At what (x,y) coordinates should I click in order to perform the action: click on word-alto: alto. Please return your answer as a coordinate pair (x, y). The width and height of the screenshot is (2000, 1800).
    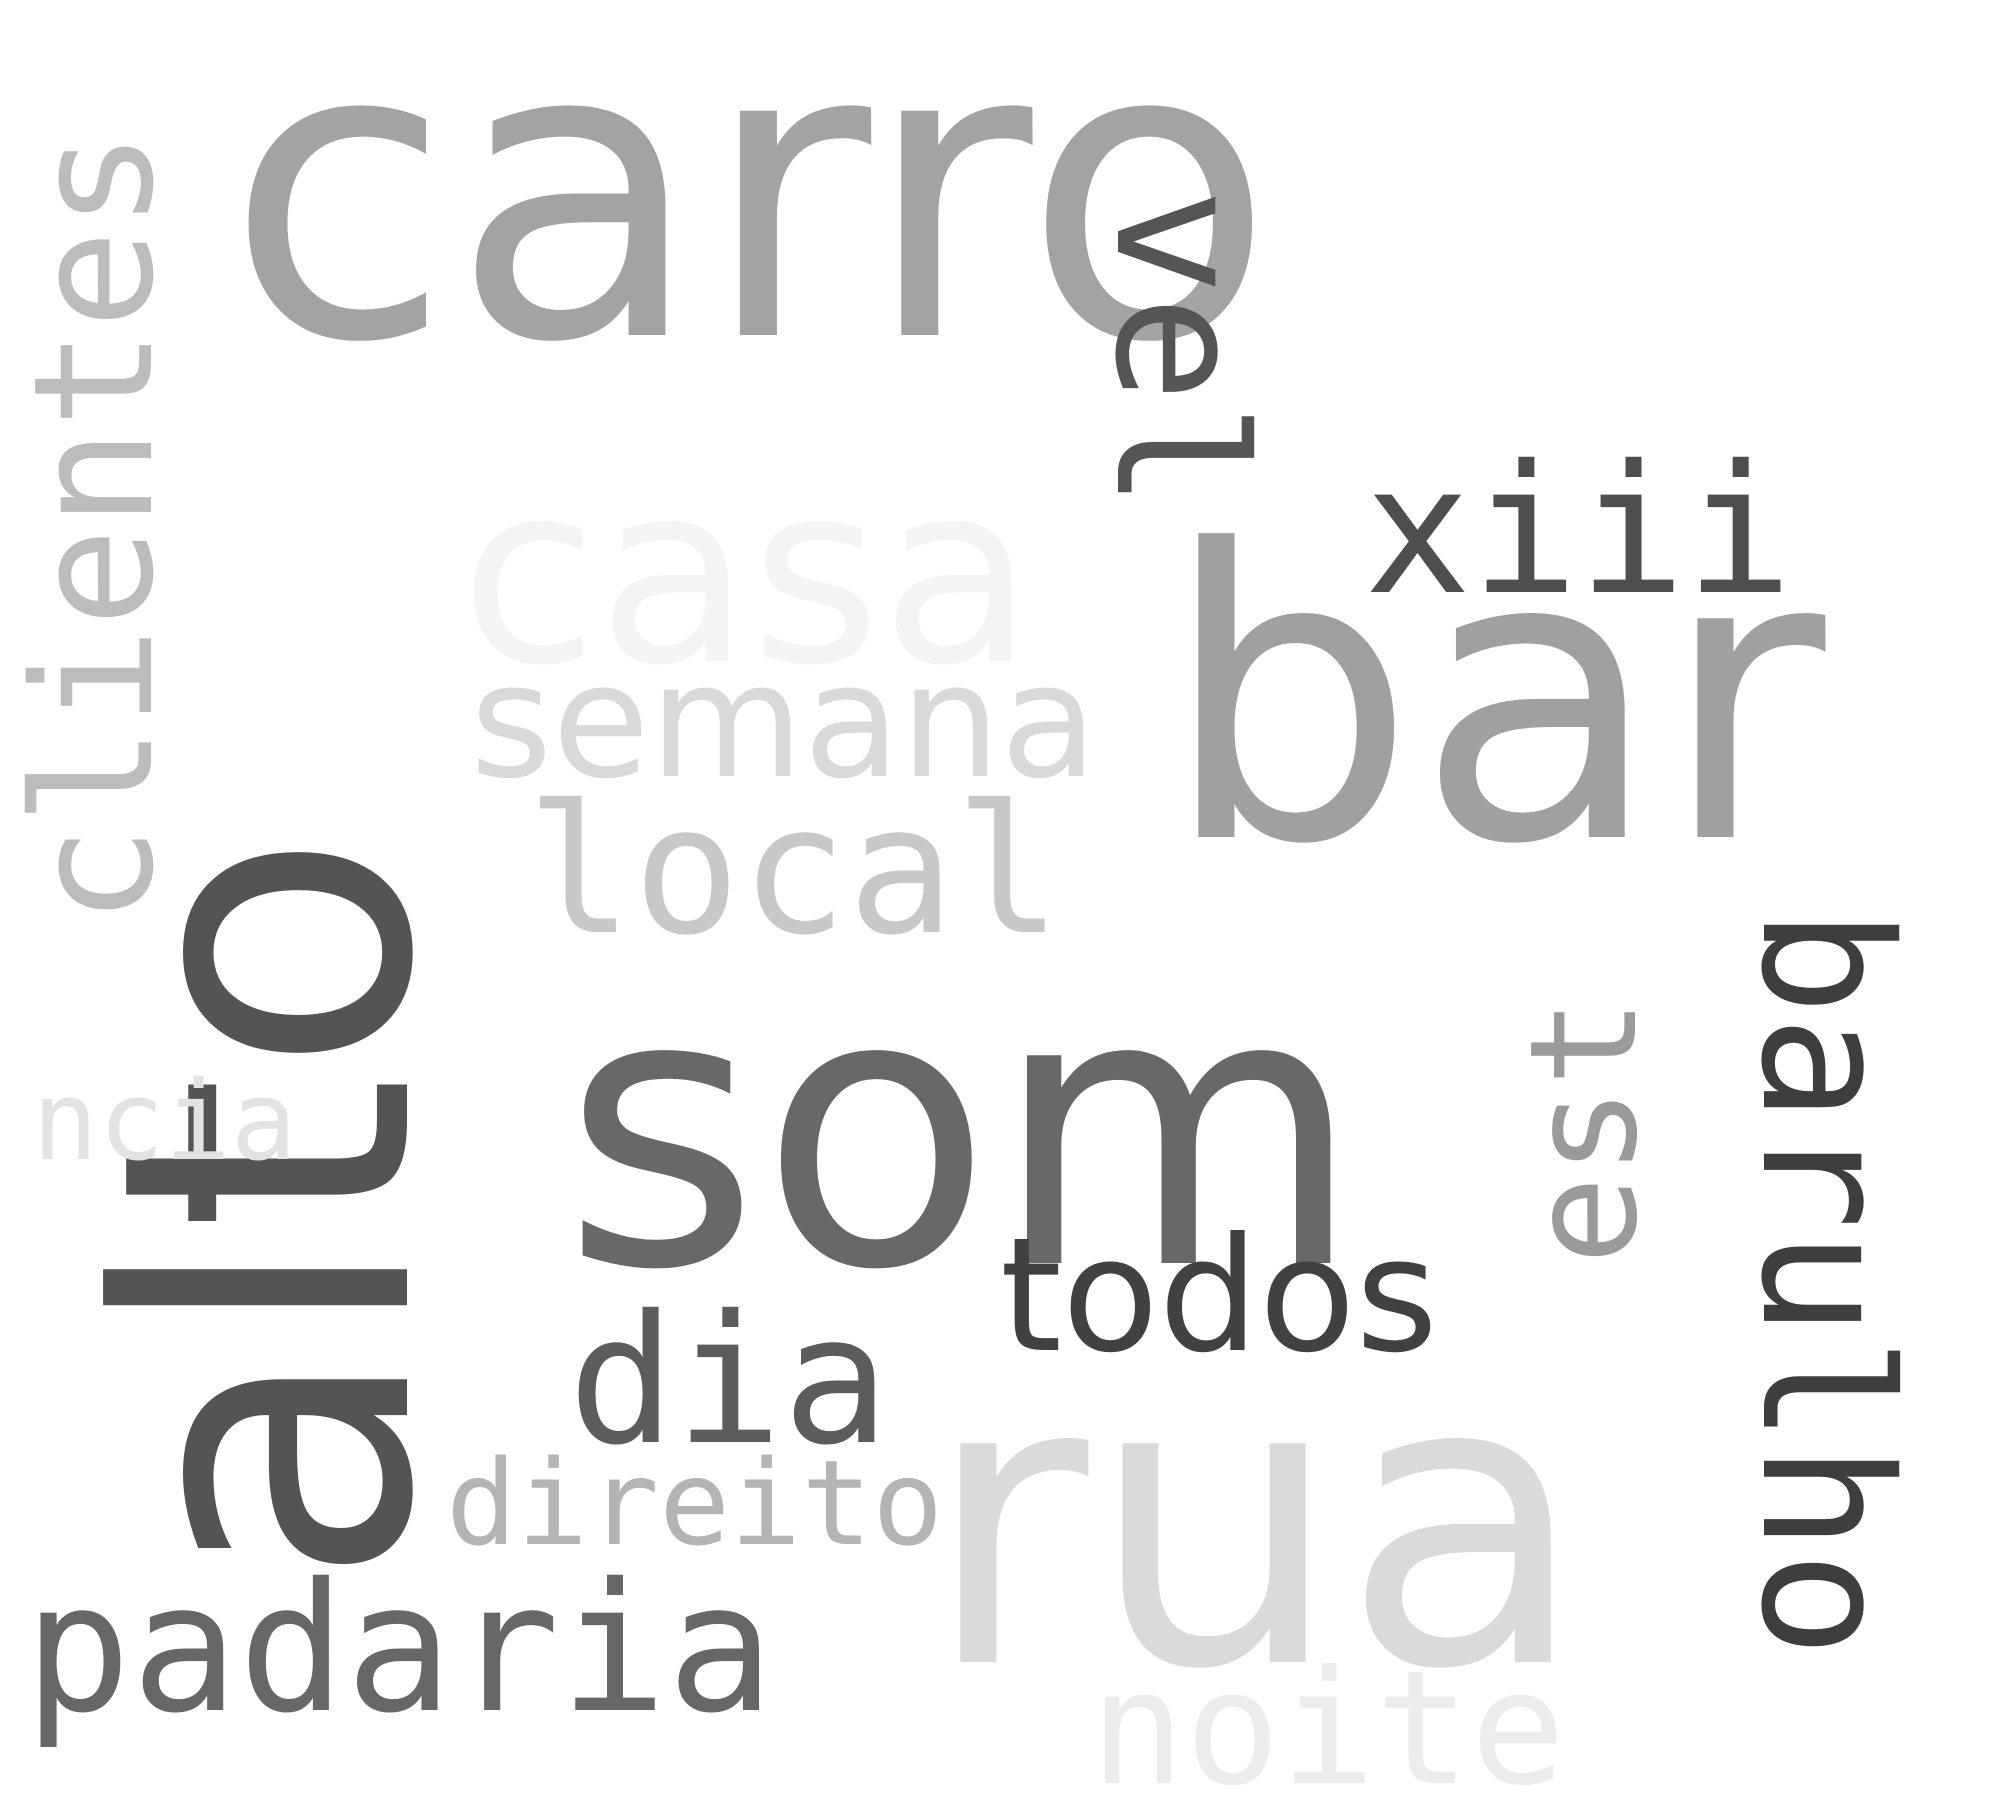
    Looking at the image, I should click on (269, 1209).